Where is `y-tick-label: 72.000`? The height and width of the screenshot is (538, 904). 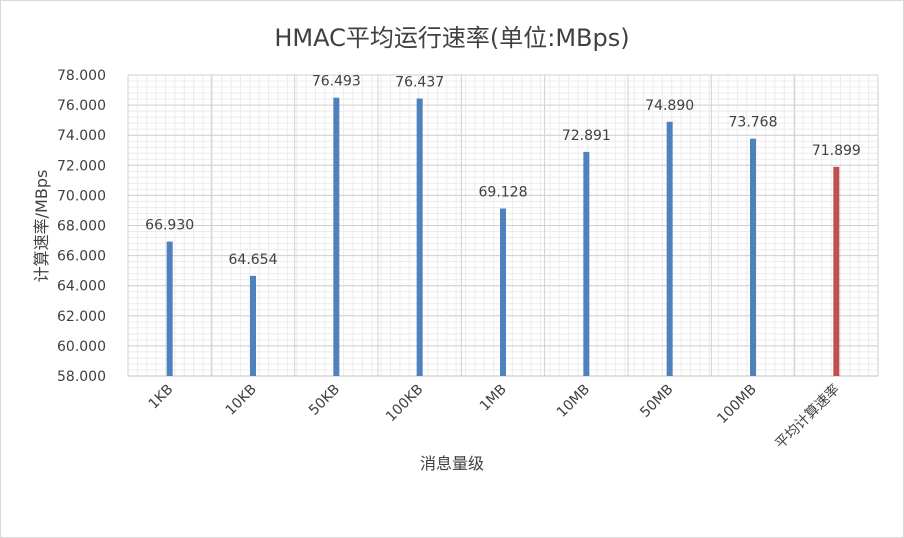 y-tick-label: 72.000 is located at coordinates (81, 166).